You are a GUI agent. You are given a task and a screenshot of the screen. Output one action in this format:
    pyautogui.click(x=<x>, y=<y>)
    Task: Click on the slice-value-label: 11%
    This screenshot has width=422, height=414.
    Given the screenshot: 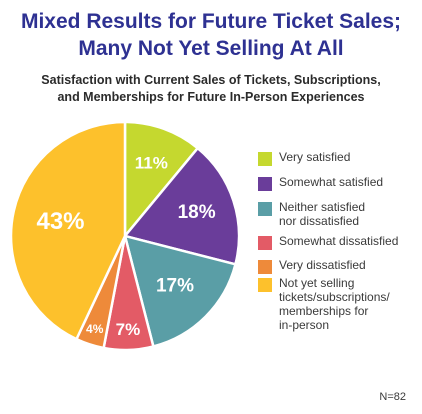 What is the action you would take?
    pyautogui.click(x=151, y=163)
    